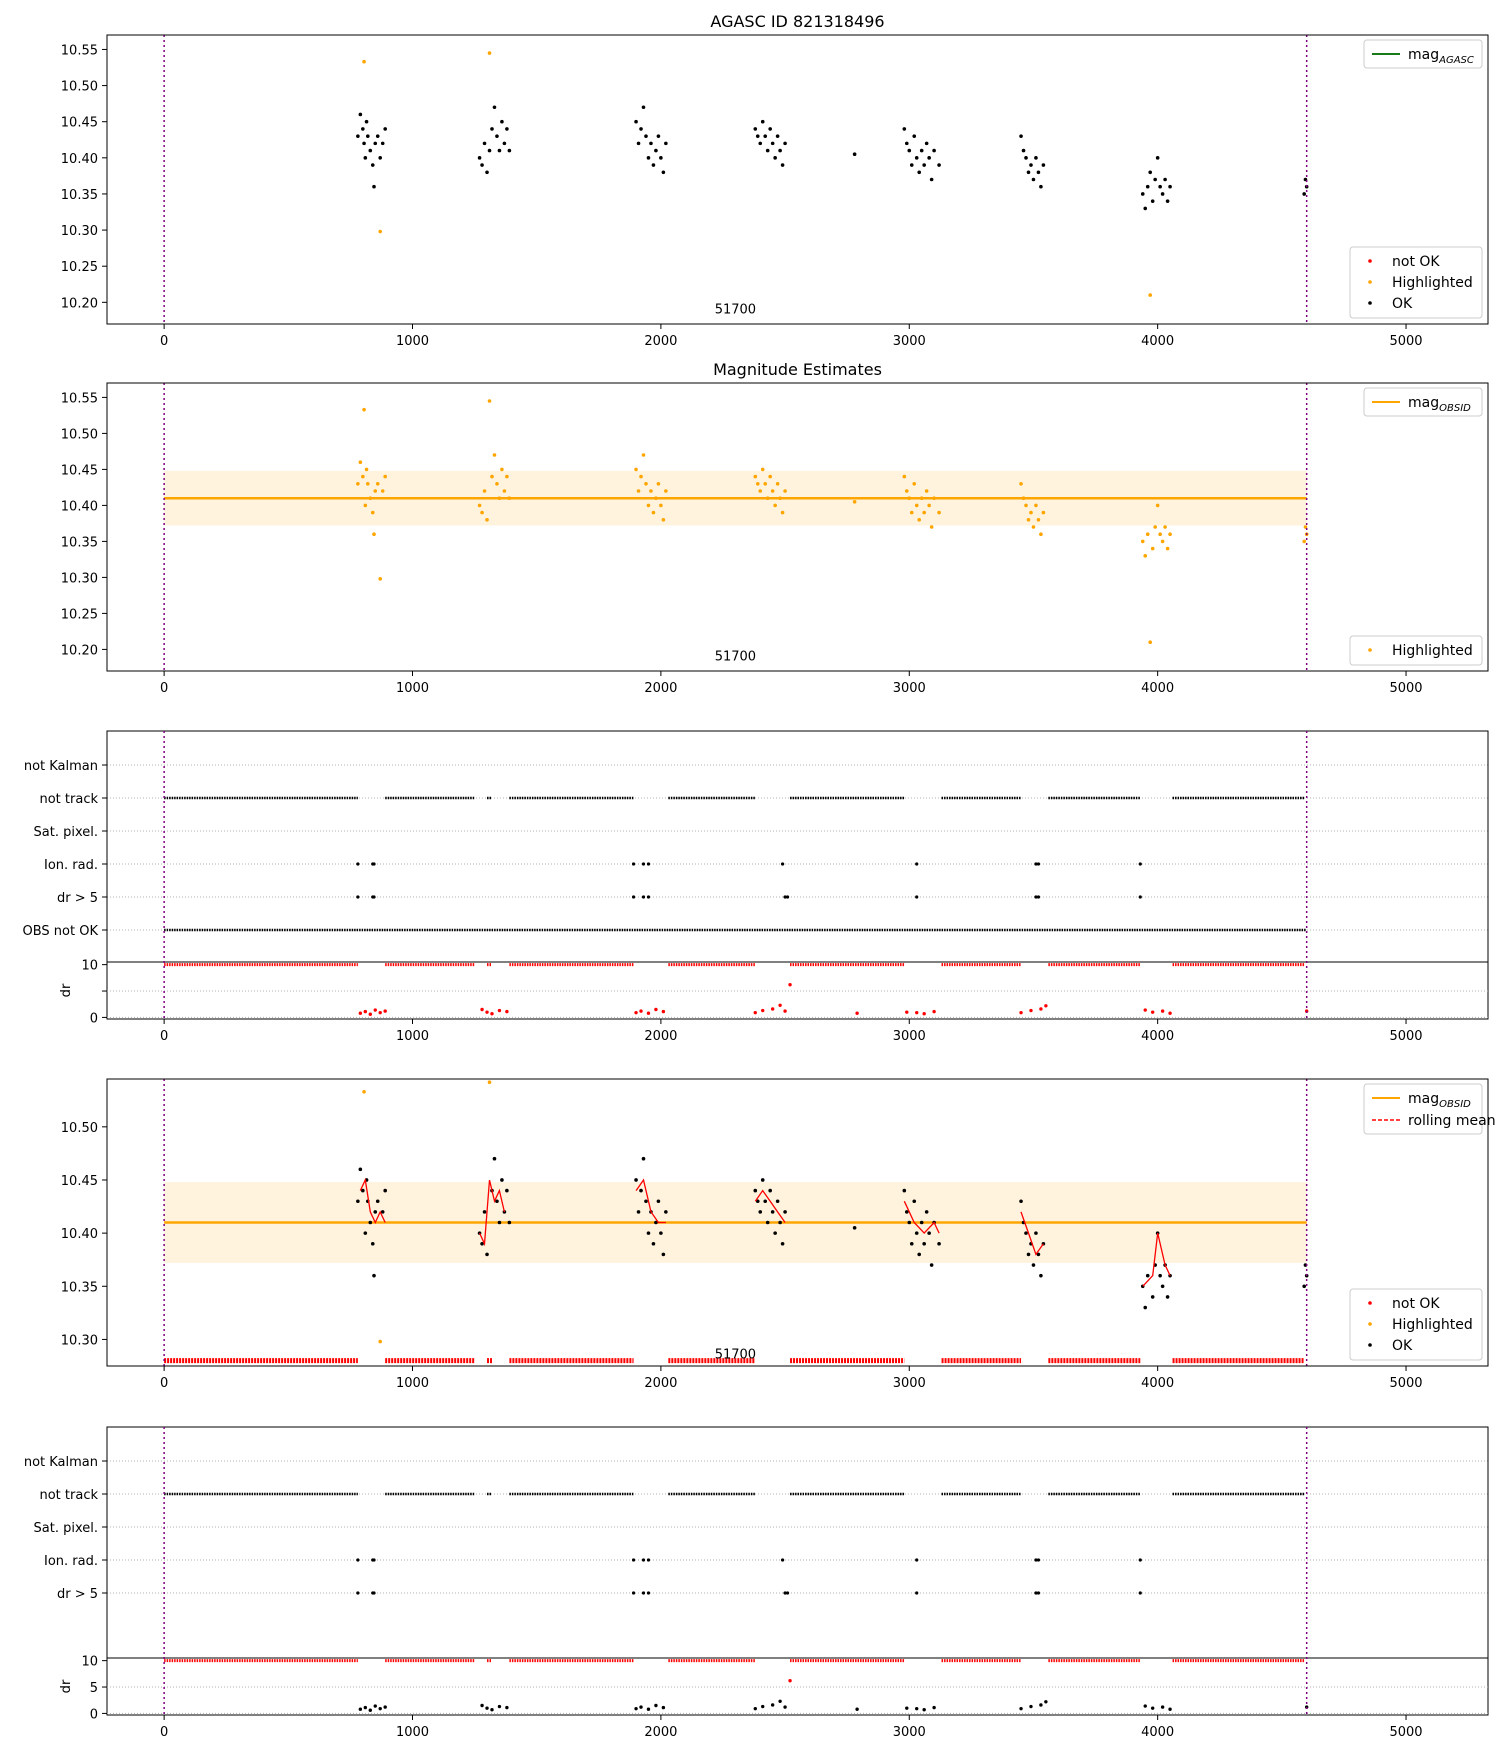  Describe the element at coordinates (79, 650) in the screenshot. I see `y-tick-label: 10.20` at that location.